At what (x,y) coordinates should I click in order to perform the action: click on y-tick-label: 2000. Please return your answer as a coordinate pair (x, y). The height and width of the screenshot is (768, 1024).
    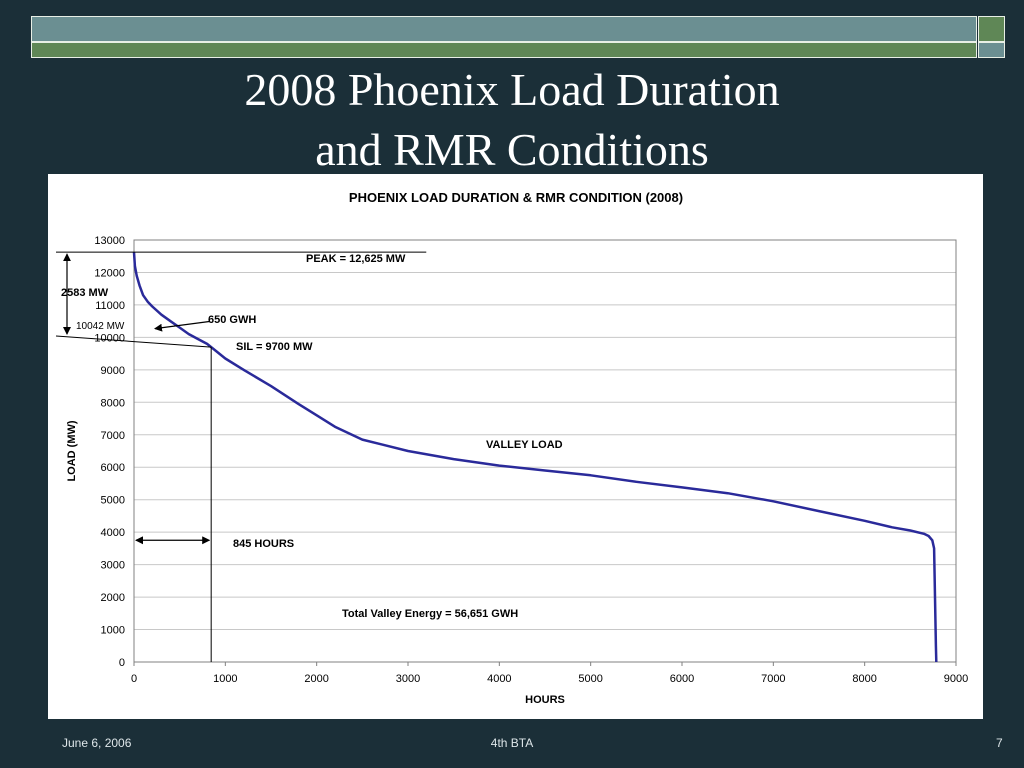
    Looking at the image, I should click on (113, 598).